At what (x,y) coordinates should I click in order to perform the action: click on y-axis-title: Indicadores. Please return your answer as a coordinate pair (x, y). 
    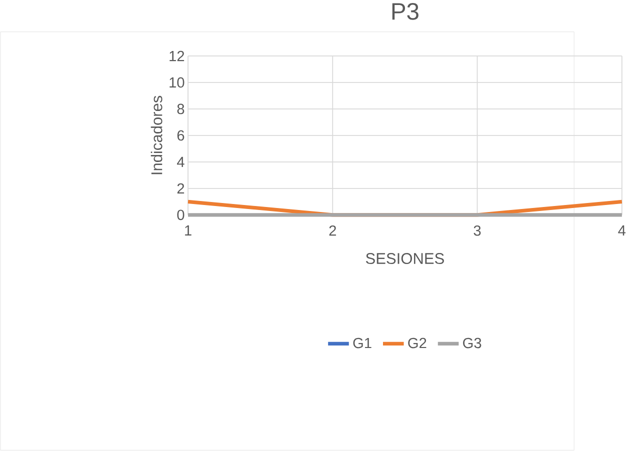
    Looking at the image, I should click on (156, 135).